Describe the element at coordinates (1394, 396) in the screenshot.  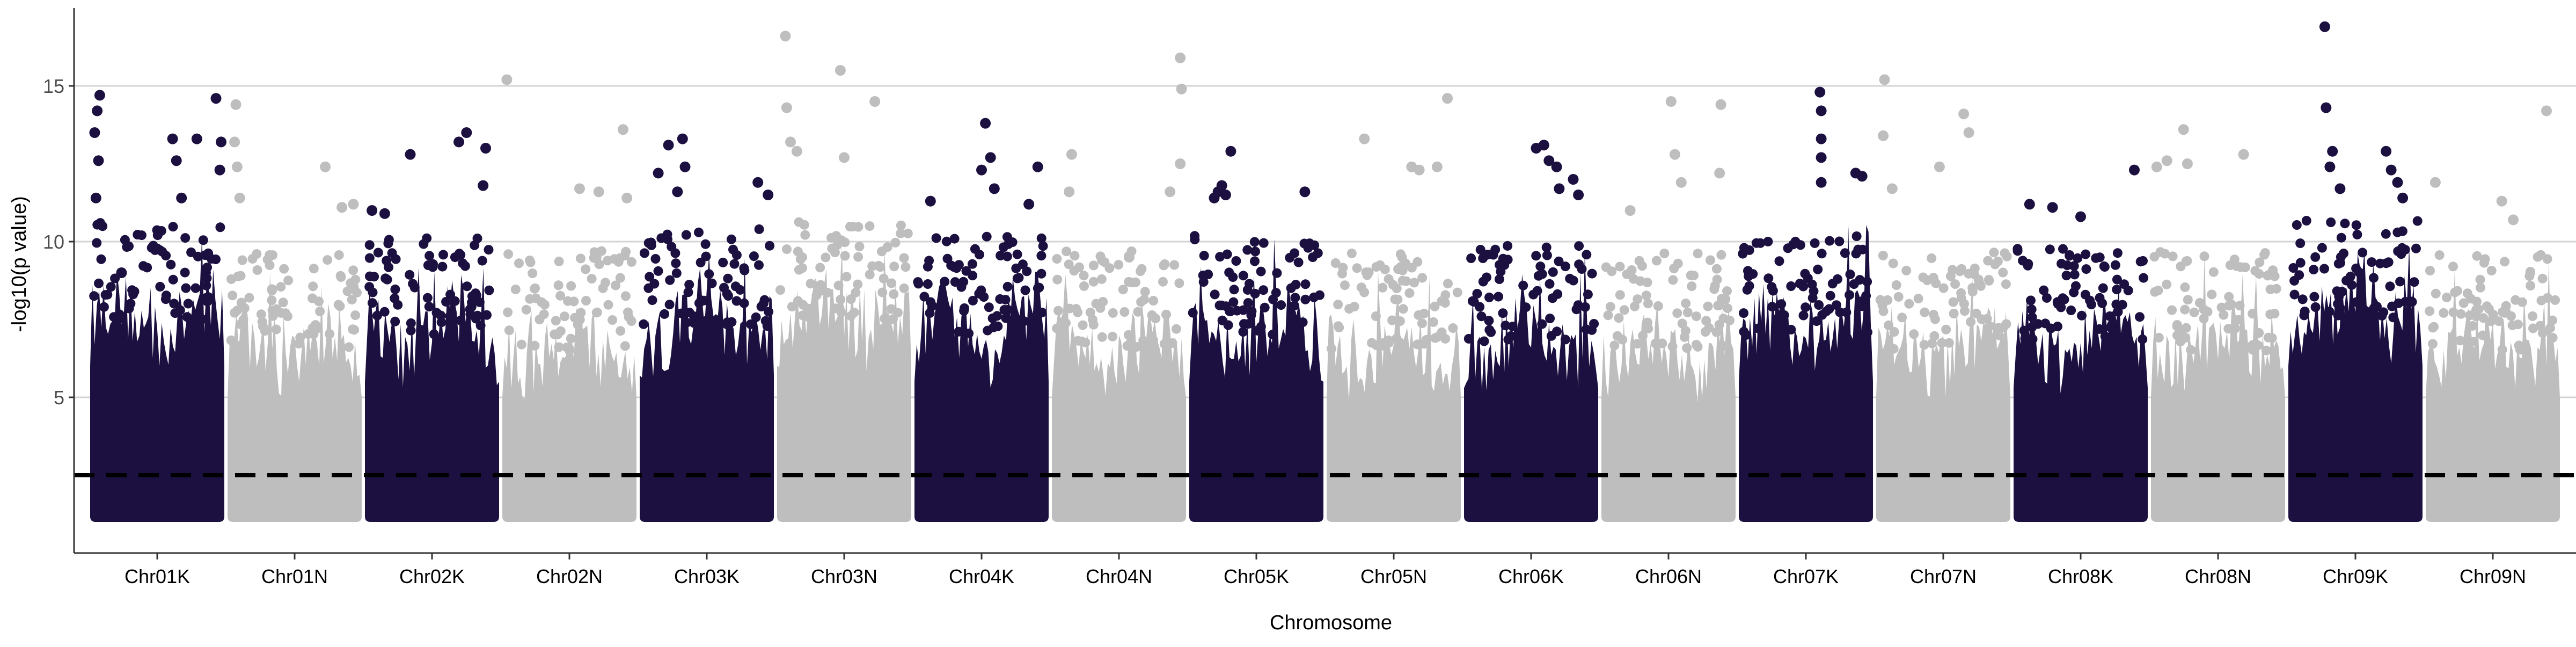
I see `point-mass-chr05n` at that location.